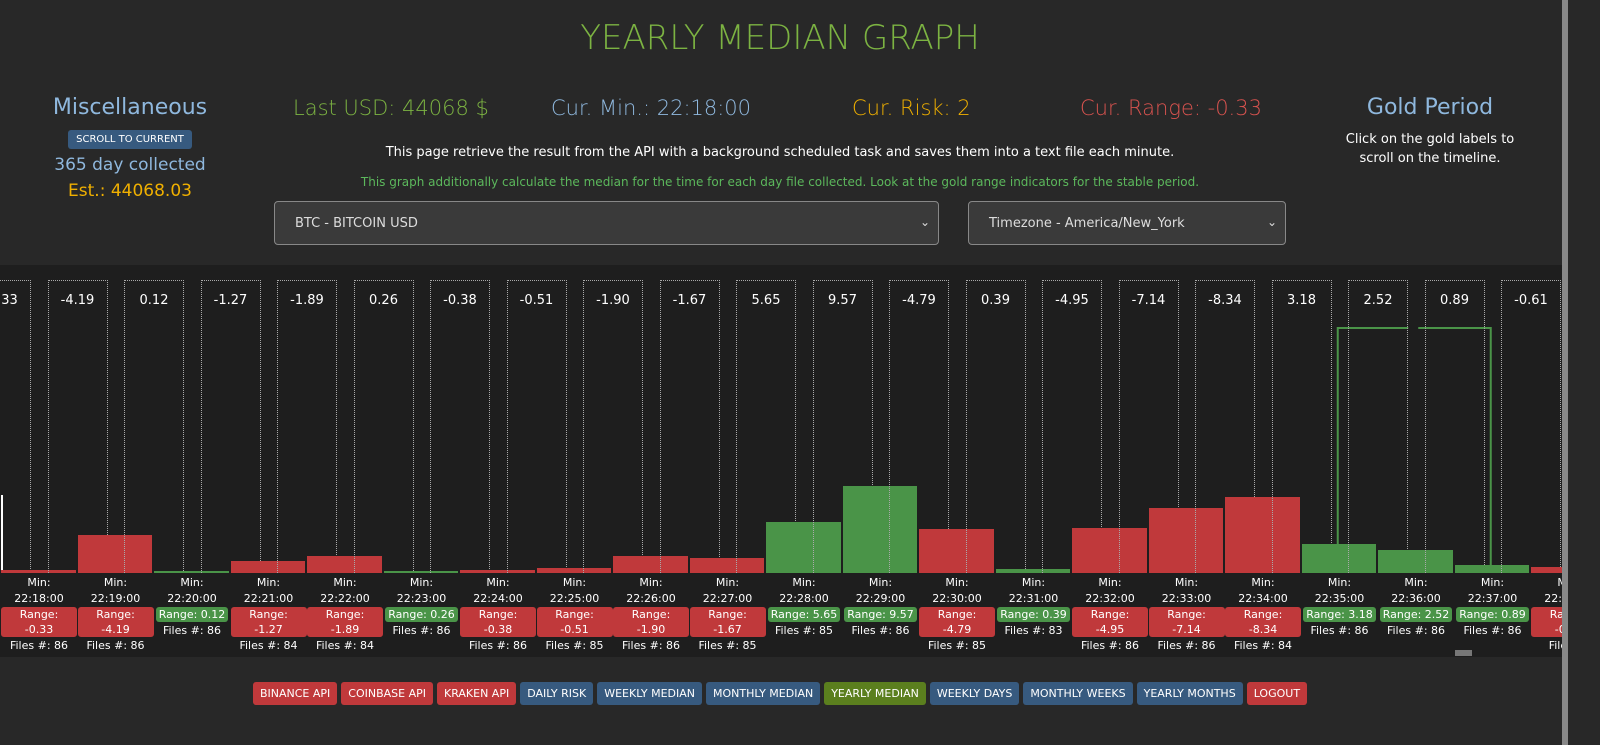 This screenshot has height=745, width=1600. Describe the element at coordinates (606, 223) in the screenshot. I see `coin-select: BTC - BITCOIN USD ⌄` at that location.